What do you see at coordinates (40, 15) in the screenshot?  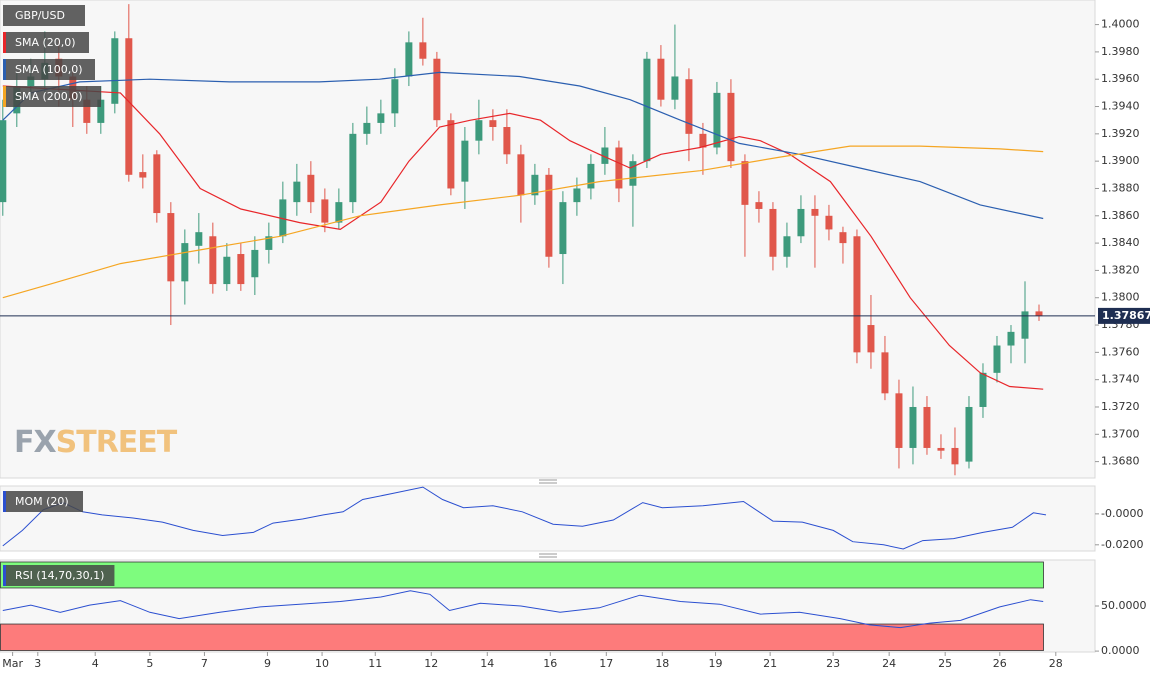 I see `legend-text: GBP/USD` at bounding box center [40, 15].